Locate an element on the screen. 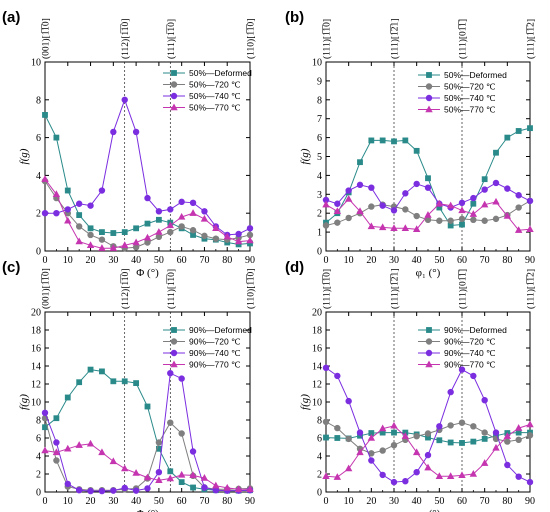 The width and height of the screenshot is (550, 512). series-line is located at coordinates (147, 432).